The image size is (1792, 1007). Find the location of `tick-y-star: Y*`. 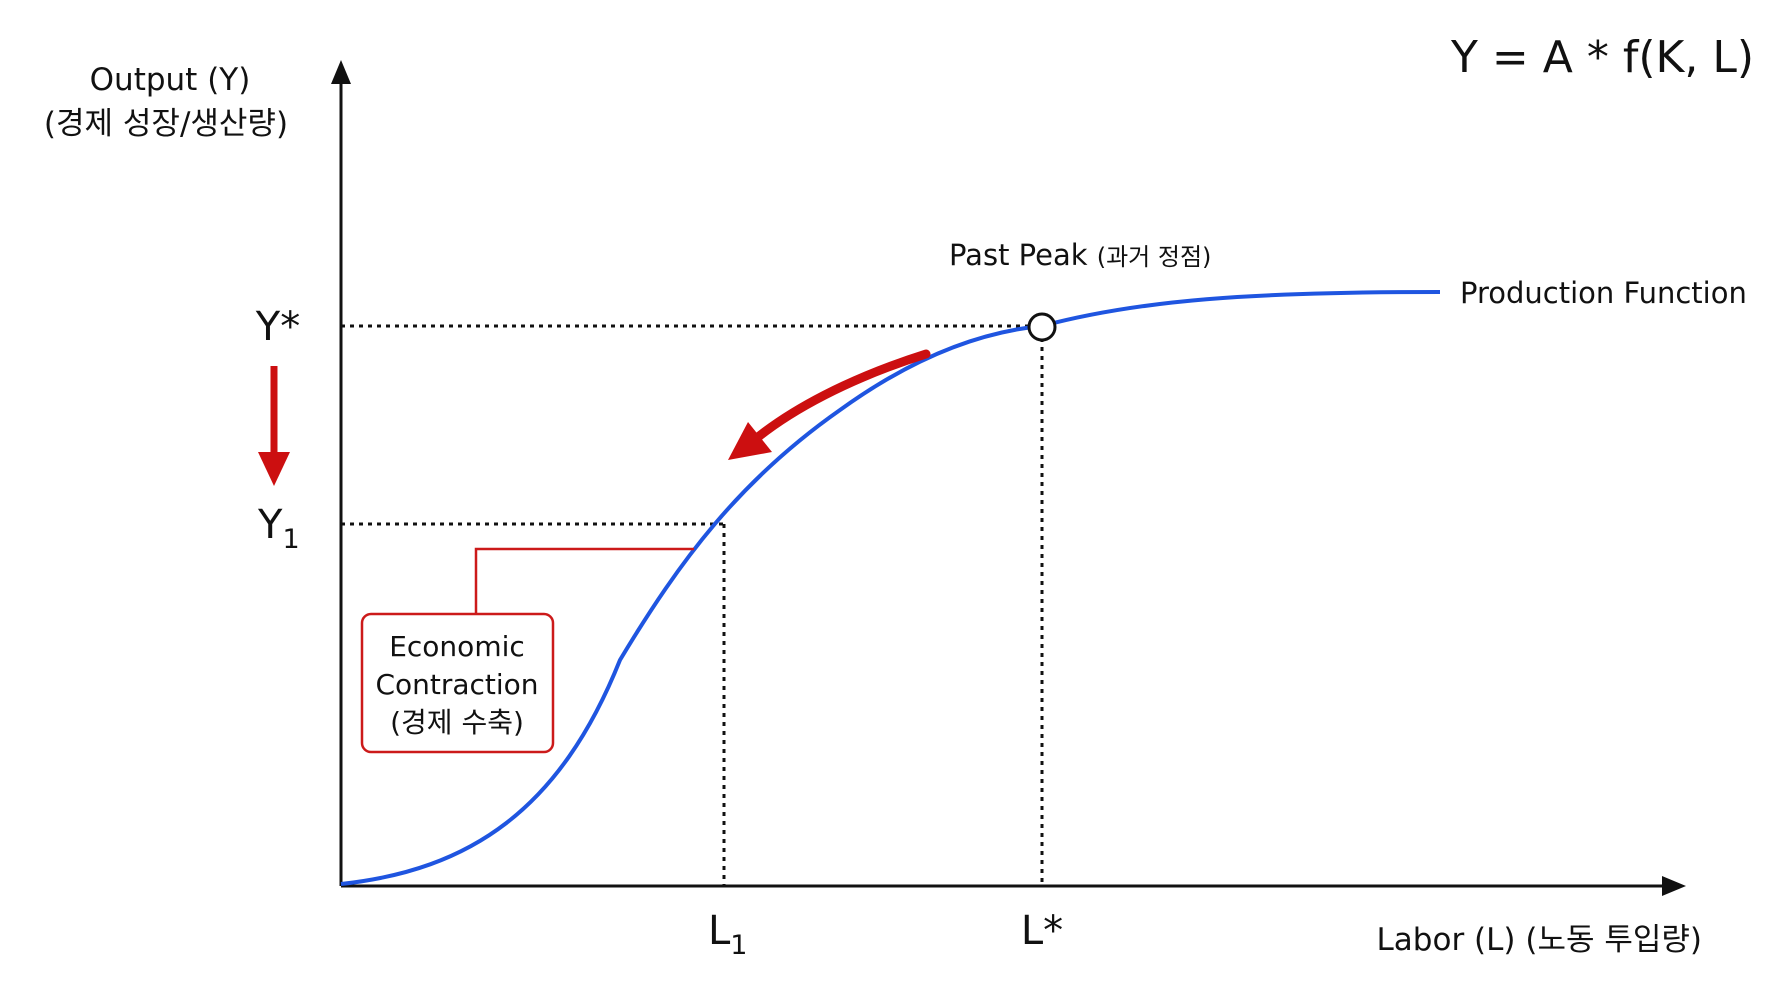

tick-y-star: Y* is located at coordinates (277, 327).